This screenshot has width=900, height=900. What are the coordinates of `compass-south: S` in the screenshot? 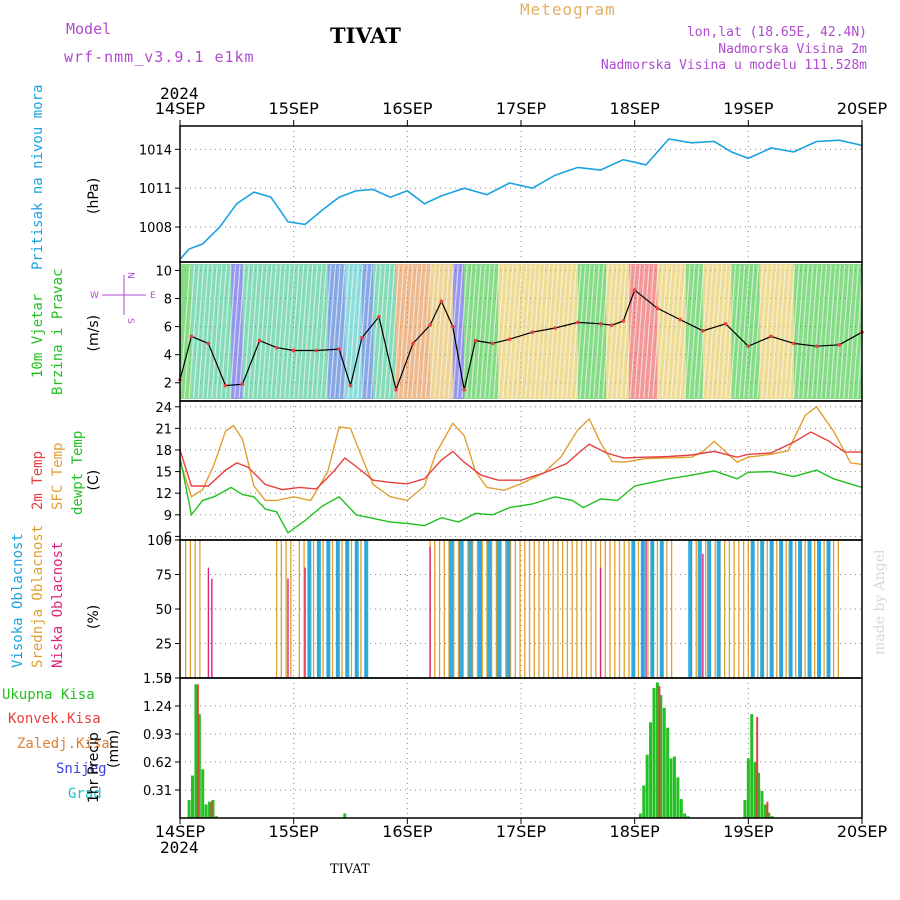 It's located at (130, 321).